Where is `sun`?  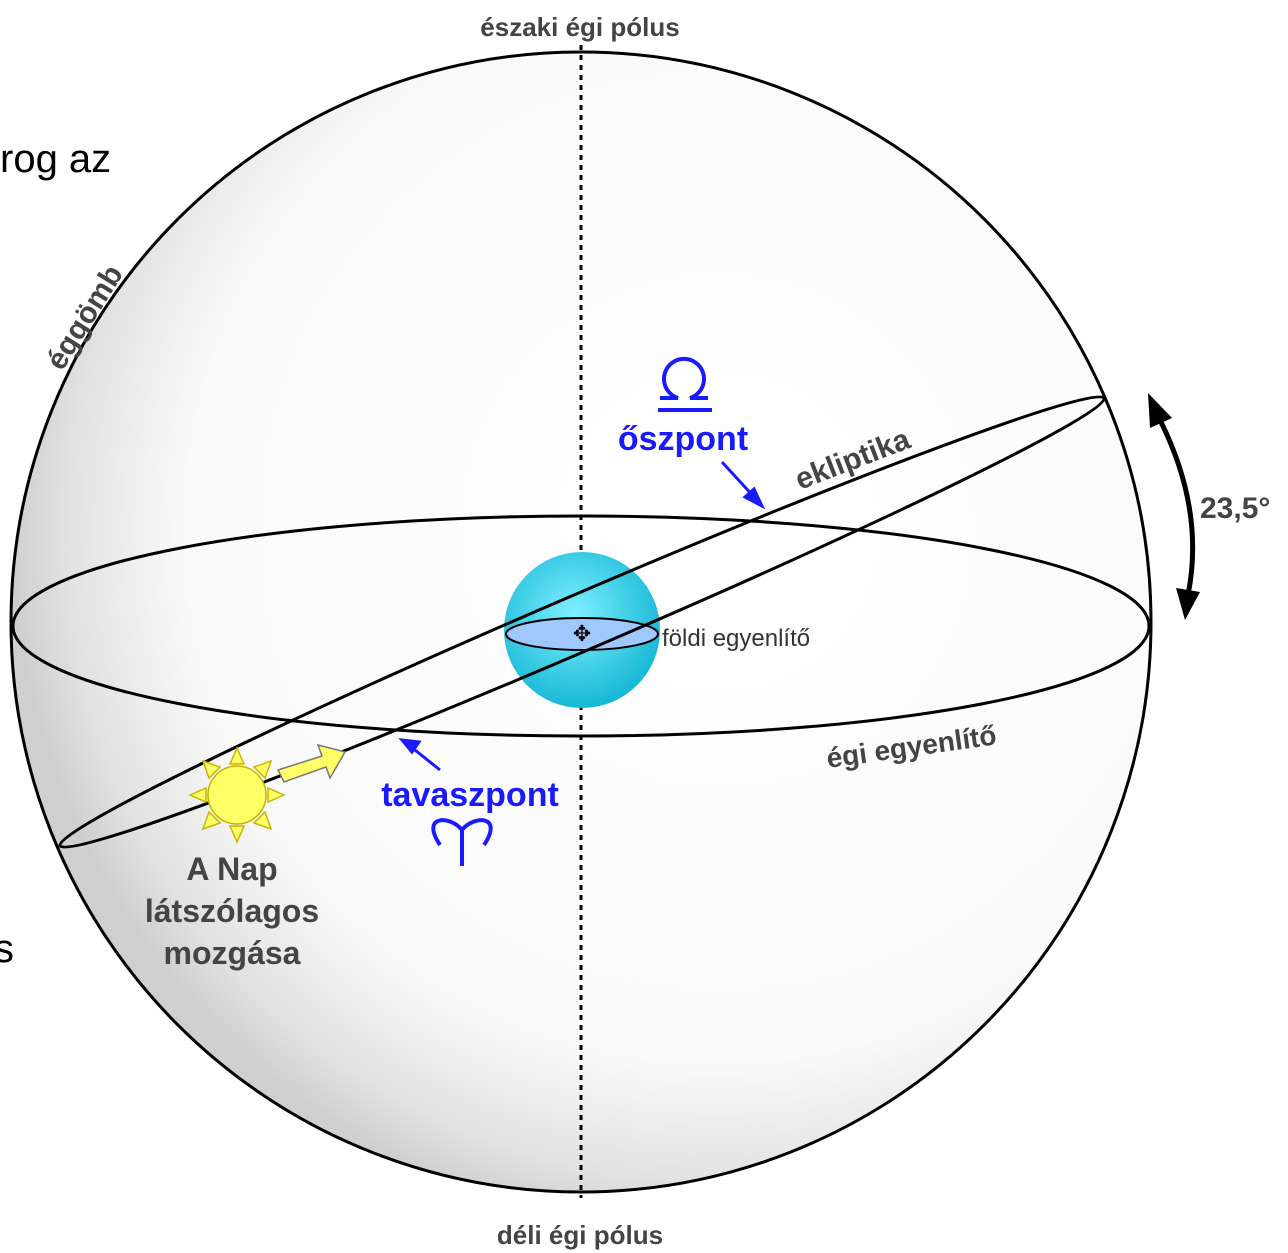 sun is located at coordinates (237, 795).